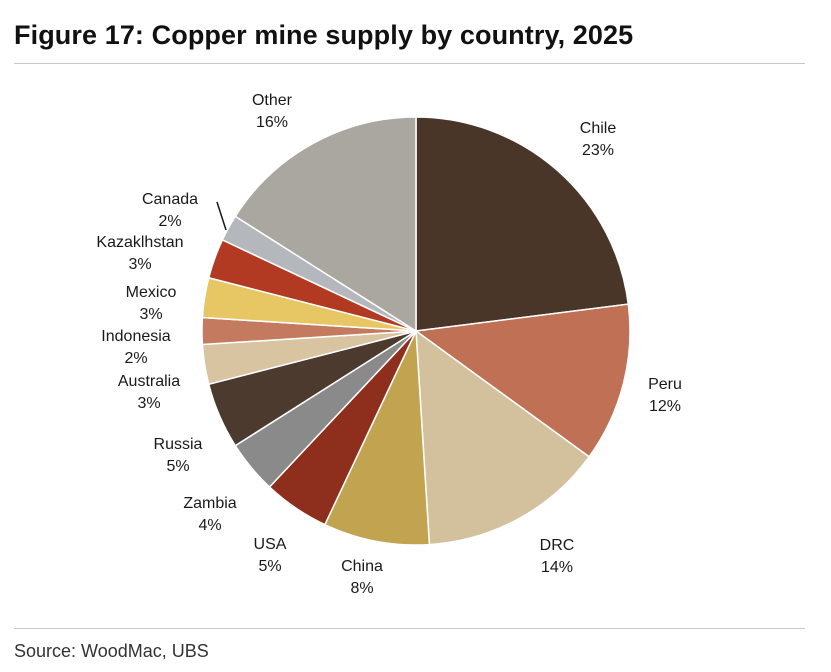 The height and width of the screenshot is (672, 831). Describe the element at coordinates (270, 555) in the screenshot. I see `slice-label-usa: USA 5%` at that location.